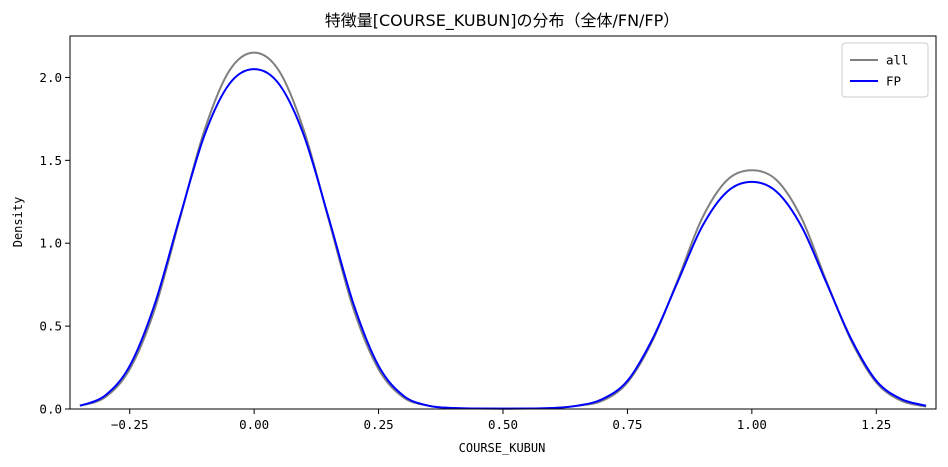  Describe the element at coordinates (876, 424) in the screenshot. I see `x-tick-label: 1.25` at that location.